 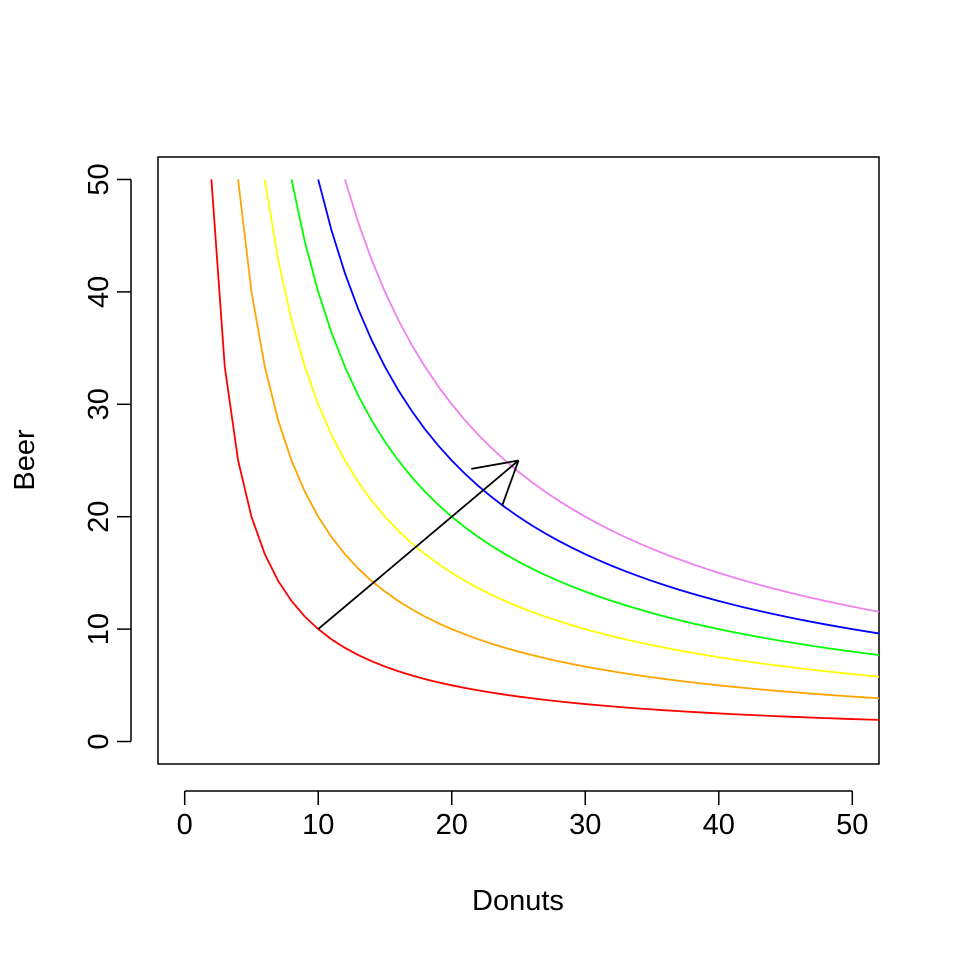 I want to click on x-tick-label-0: 0, so click(x=185, y=825).